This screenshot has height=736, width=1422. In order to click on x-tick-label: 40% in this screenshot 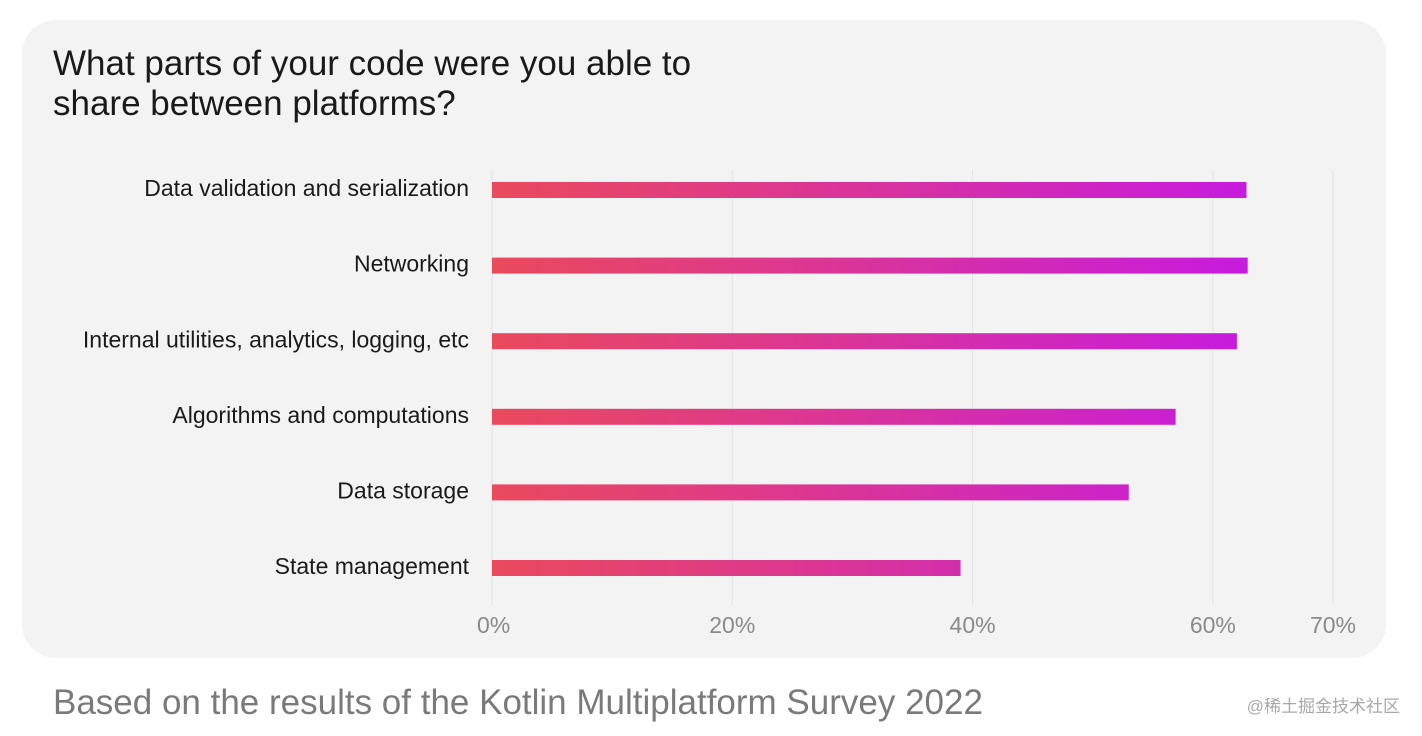, I will do `click(973, 625)`.